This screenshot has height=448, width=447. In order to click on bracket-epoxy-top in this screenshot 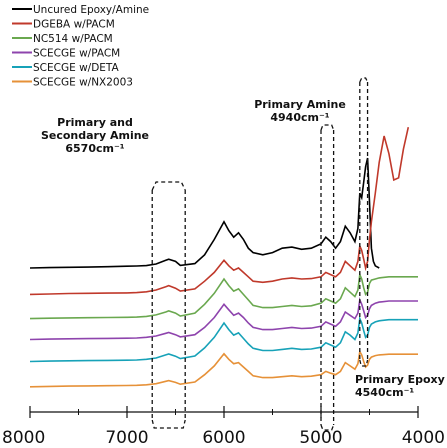, I will do `click(364, 80)`.